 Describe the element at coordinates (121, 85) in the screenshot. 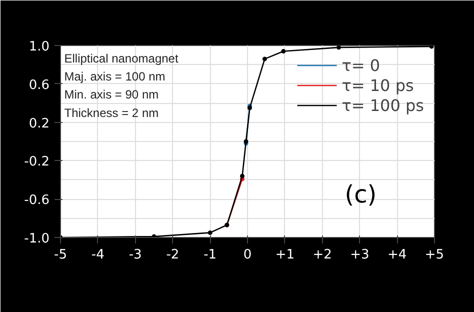

I see `annotation: Elliptical nanomagnet Maj. axis = 100 nm Min. axis = 90 nm Thickness = 2 nm` at that location.